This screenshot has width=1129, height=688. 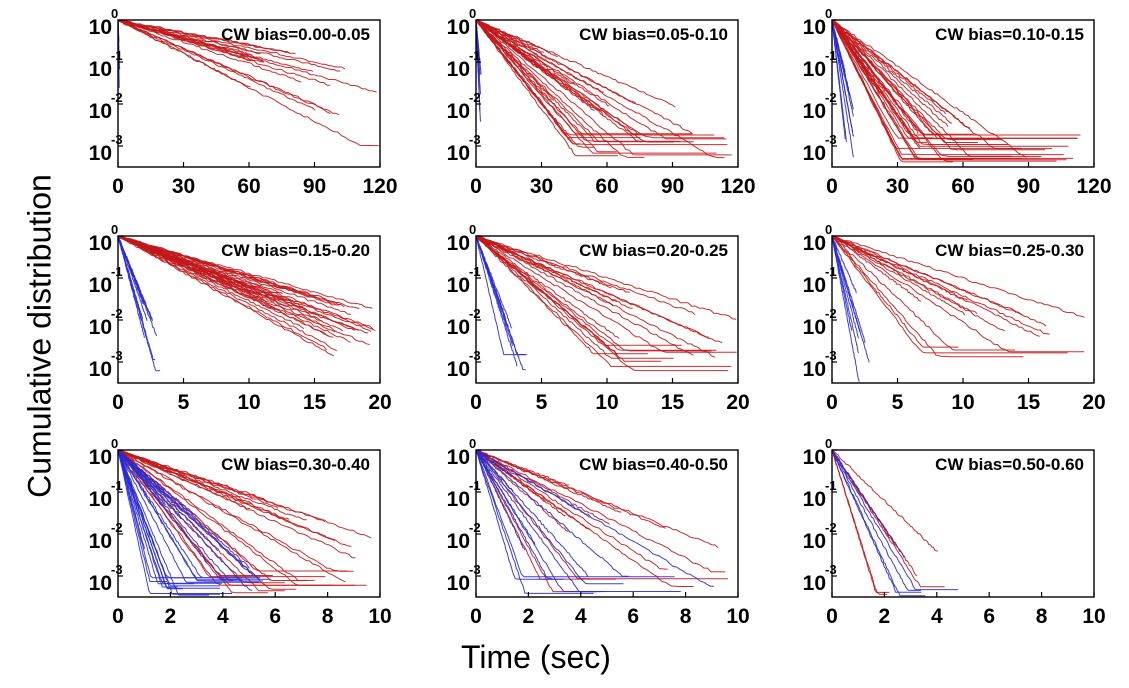 I want to click on panel-title: CW bias=0.25-0.30, so click(x=1009, y=250).